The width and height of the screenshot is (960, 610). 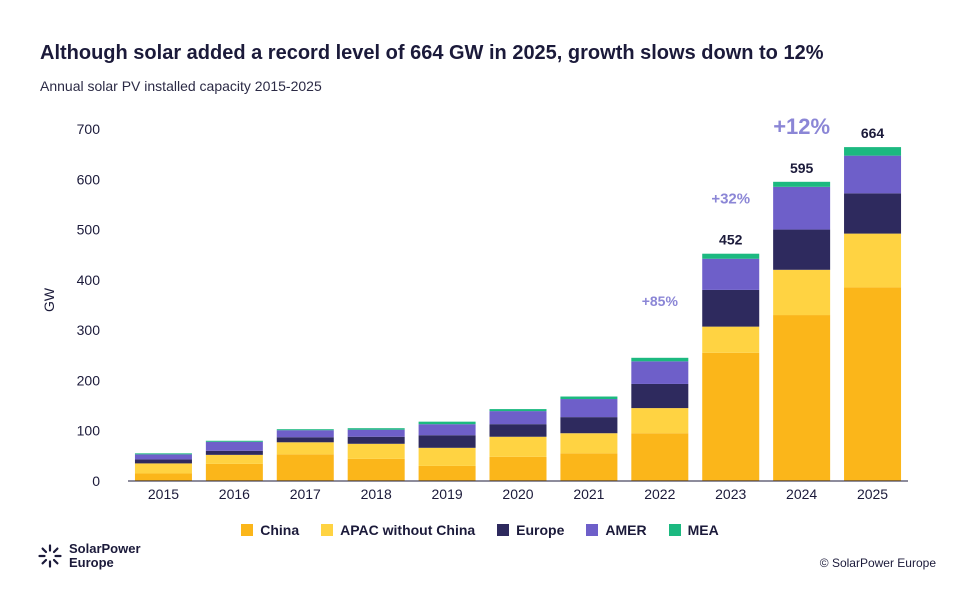 What do you see at coordinates (376, 433) in the screenshot?
I see `bar-segment-amer-2018` at bounding box center [376, 433].